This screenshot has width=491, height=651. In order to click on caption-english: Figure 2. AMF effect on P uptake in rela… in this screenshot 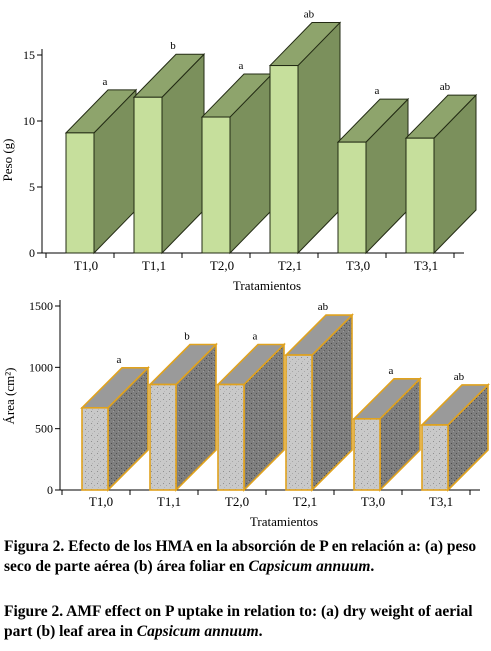, I will do `click(246, 622)`.